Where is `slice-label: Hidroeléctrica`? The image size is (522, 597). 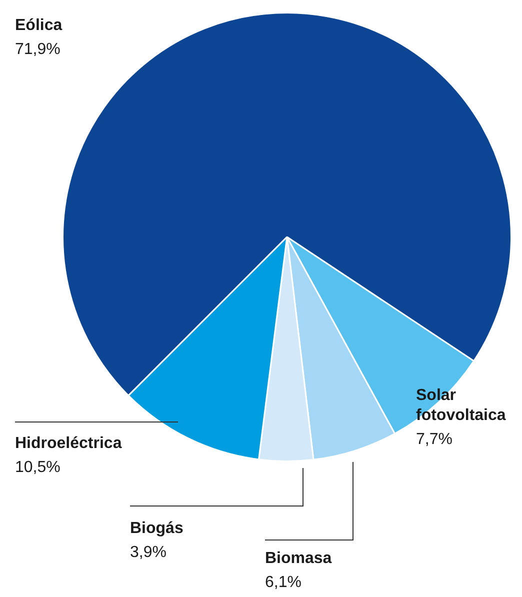
slice-label: Hidroeléctrica is located at coordinates (68, 443).